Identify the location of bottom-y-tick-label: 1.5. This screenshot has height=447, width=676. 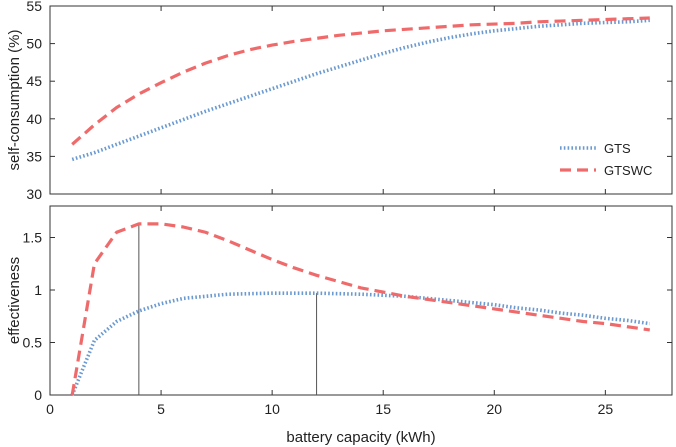
(33, 238).